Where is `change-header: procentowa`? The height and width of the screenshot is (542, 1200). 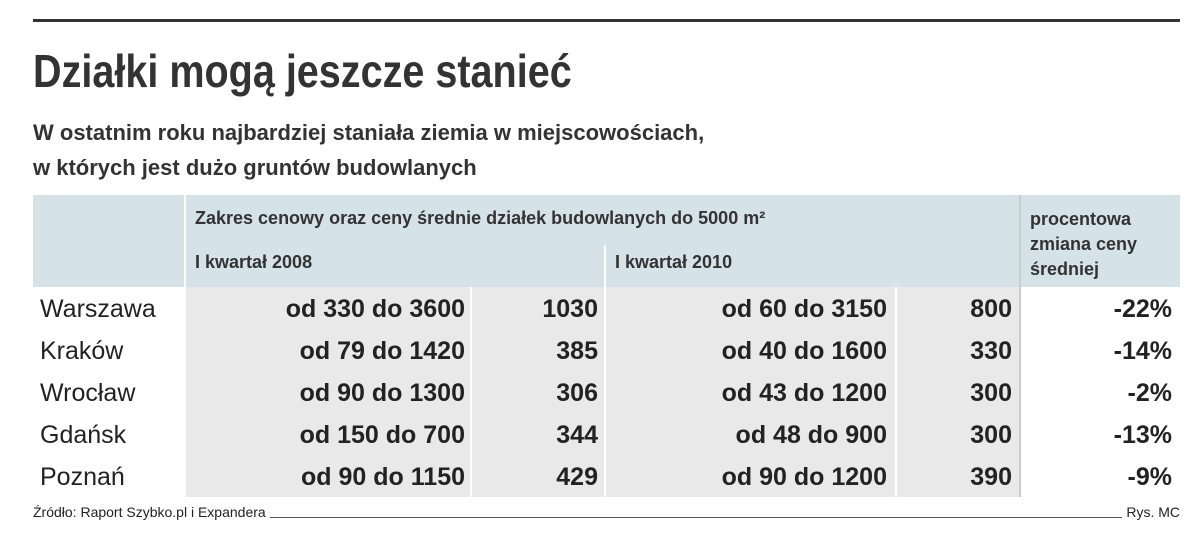 change-header: procentowa is located at coordinates (1081, 219).